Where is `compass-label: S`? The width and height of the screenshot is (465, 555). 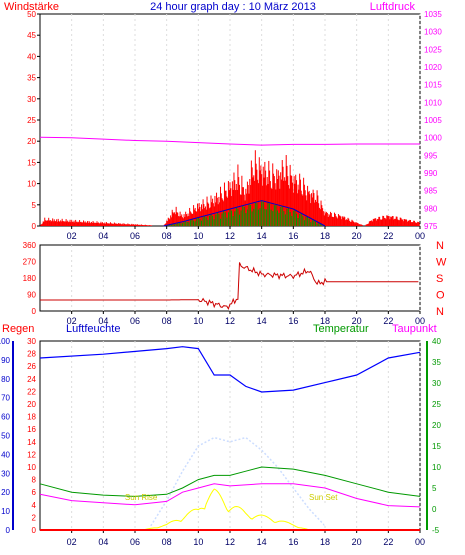 compass-label: S is located at coordinates (439, 279).